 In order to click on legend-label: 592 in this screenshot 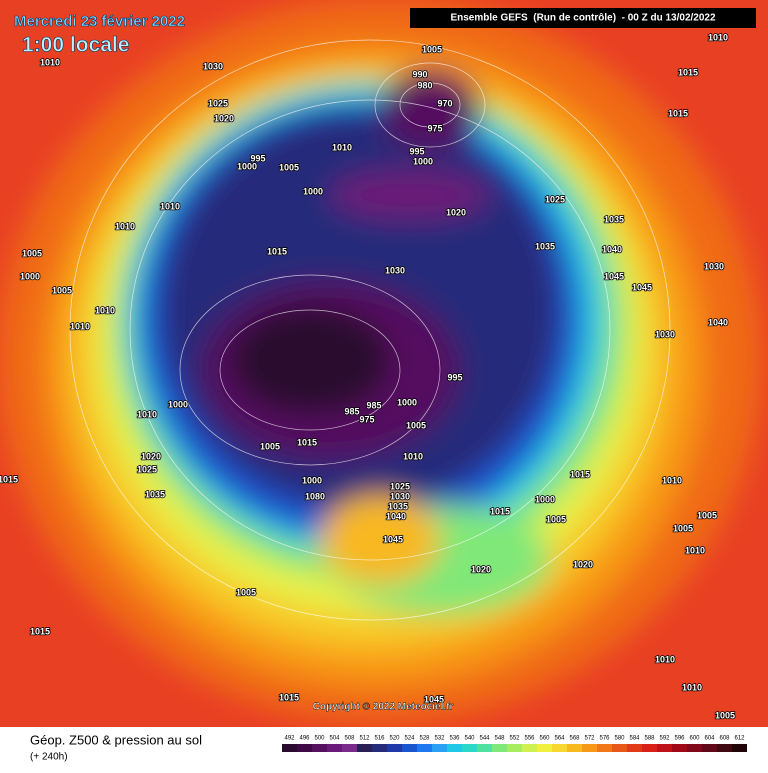, I will do `click(664, 739)`.